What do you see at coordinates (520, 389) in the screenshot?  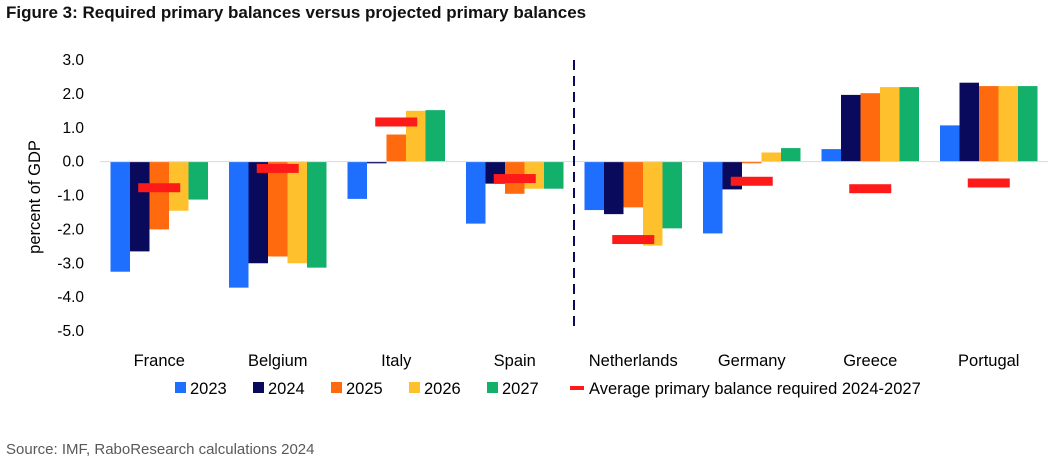 I see `legend-label: 2027` at bounding box center [520, 389].